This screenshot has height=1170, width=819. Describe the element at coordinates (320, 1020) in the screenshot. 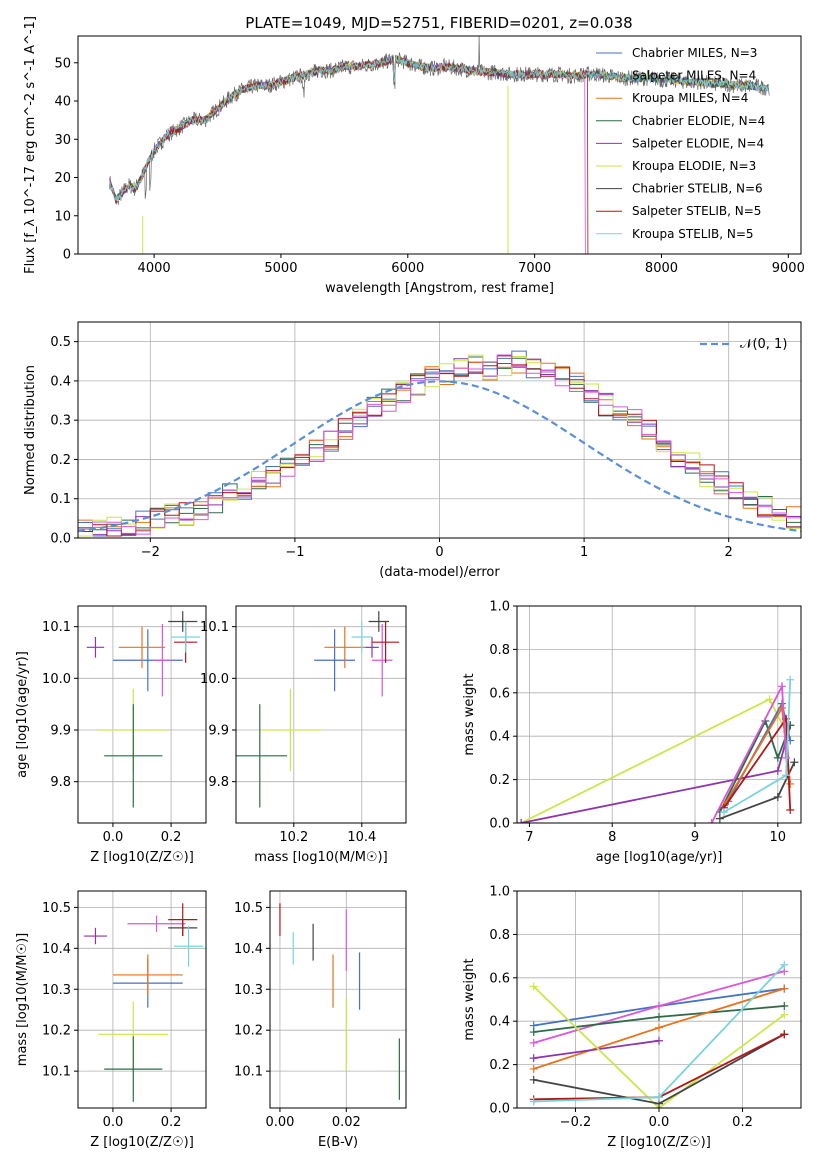

I see `mass_vs_ebv-panel: 0.00 0.02 10.1 10.2 10.3 10.4 10.5 E(B-V)` at that location.